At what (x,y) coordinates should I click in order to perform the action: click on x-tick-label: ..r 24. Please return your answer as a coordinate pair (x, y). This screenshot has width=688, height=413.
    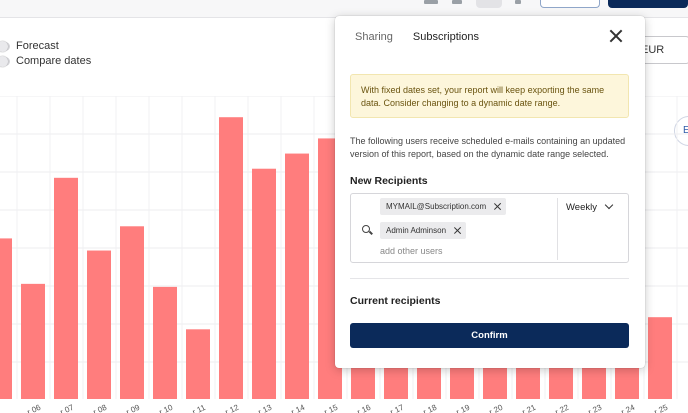
    Looking at the image, I should click on (626, 408).